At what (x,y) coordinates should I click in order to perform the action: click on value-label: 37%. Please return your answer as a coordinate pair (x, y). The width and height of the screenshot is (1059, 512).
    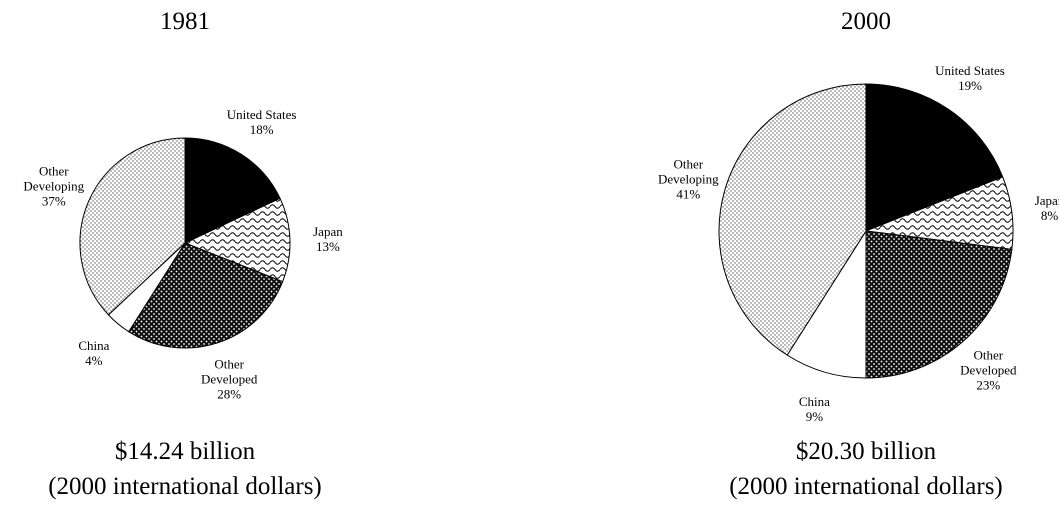
    Looking at the image, I should click on (53, 201).